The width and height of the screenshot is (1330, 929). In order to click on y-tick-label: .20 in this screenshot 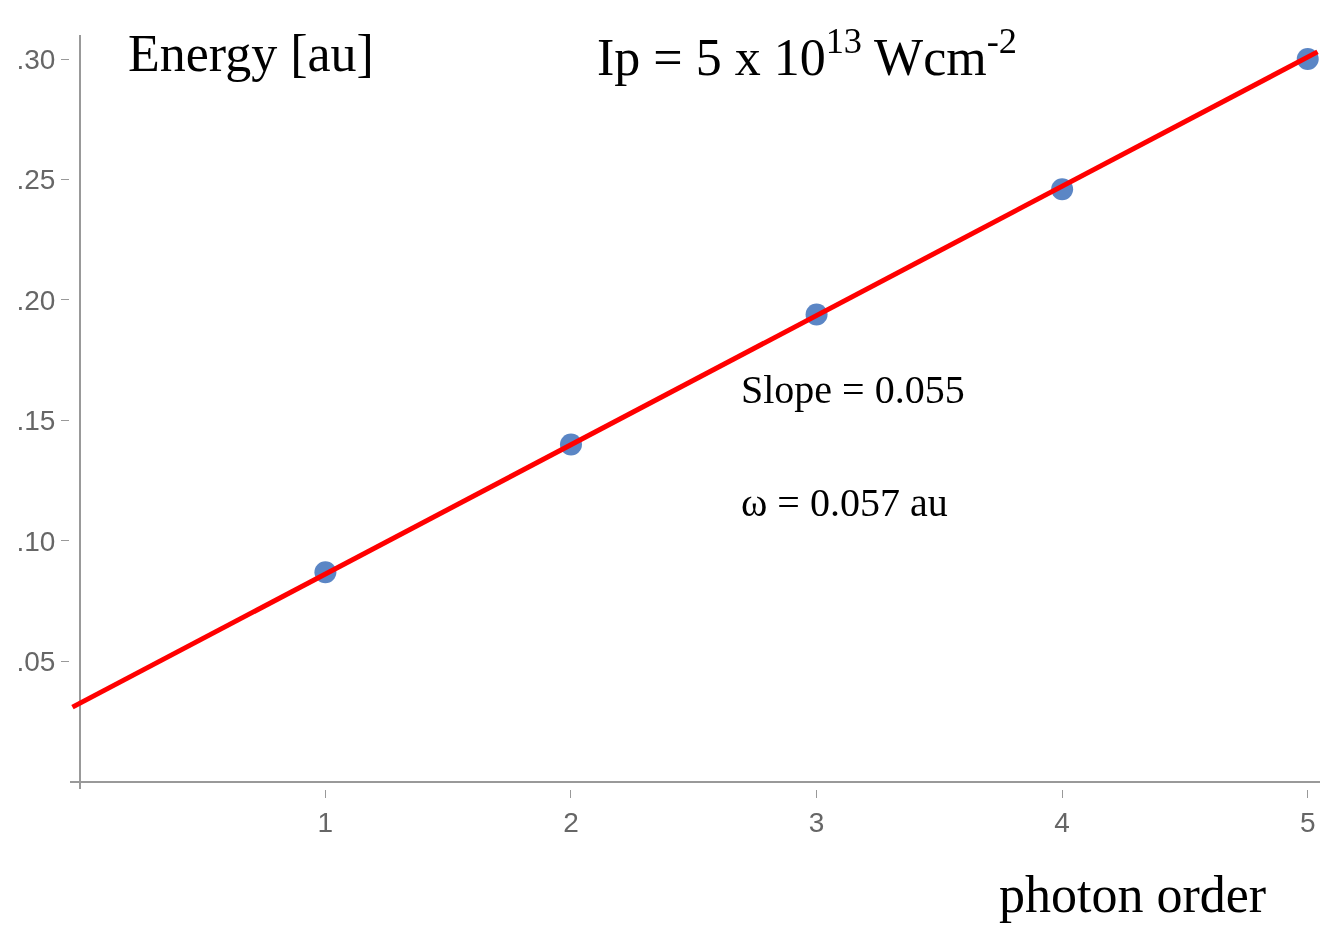, I will do `click(36, 300)`.